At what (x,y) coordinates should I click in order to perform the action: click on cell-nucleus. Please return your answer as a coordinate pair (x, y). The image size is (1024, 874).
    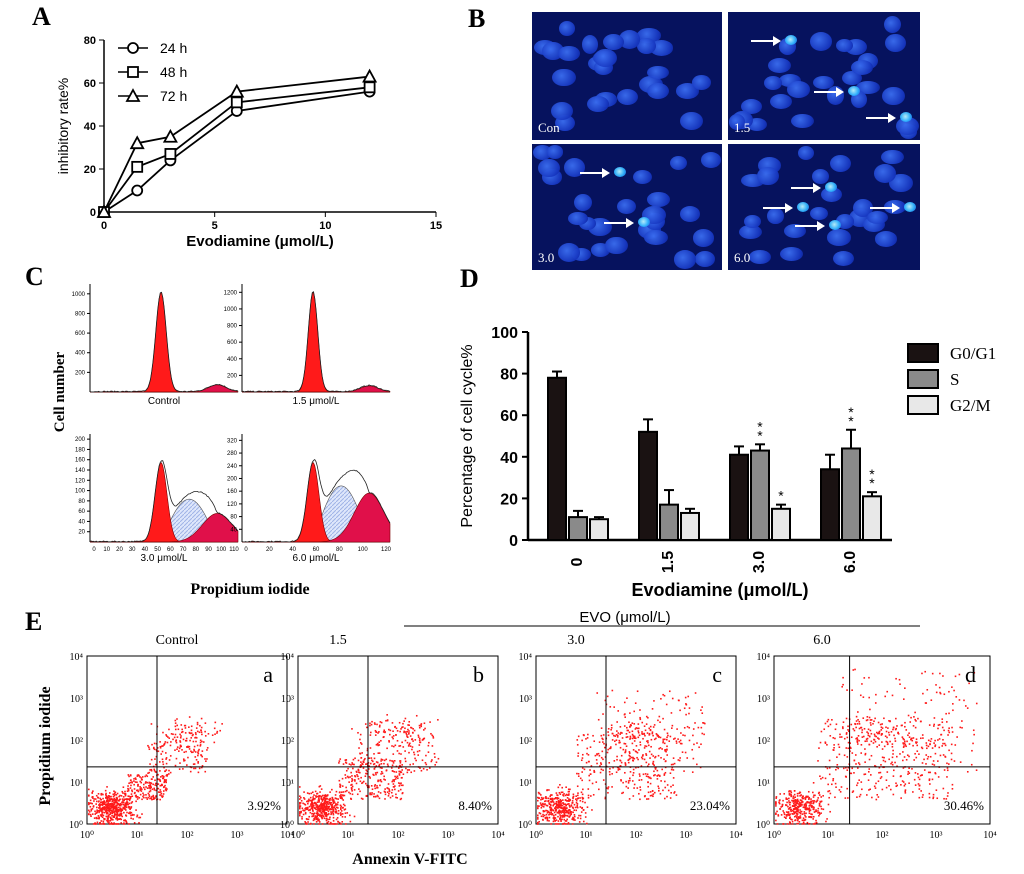
    Looking at the image, I should click on (768, 176).